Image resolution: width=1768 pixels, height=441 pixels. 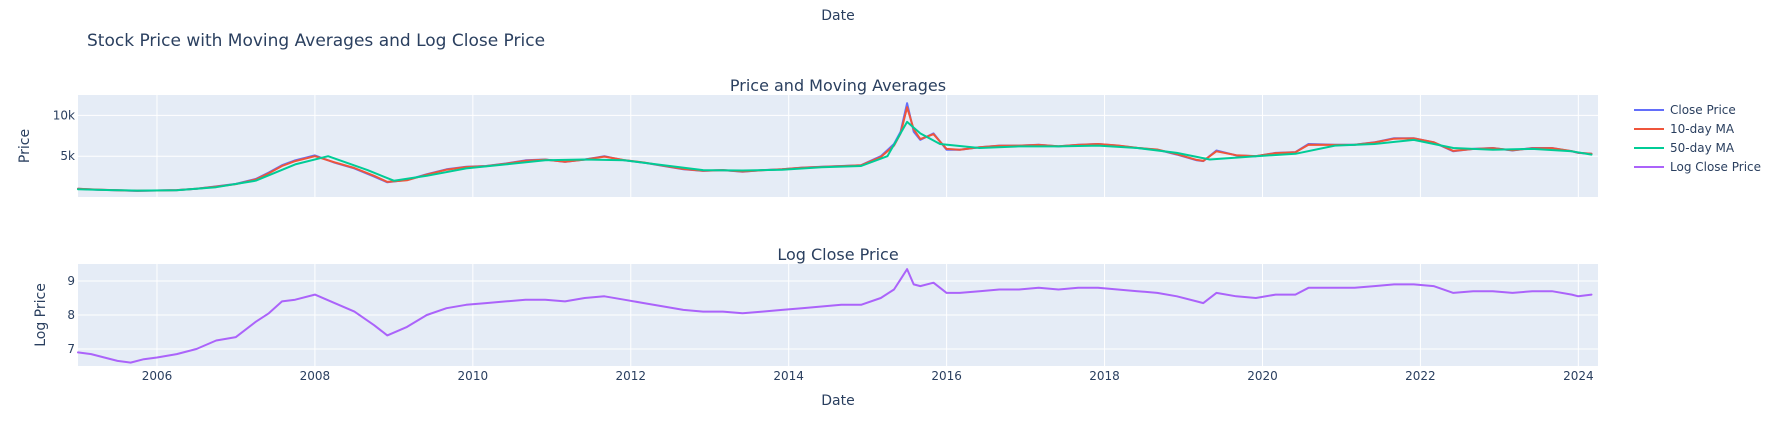 What do you see at coordinates (1262, 376) in the screenshot?
I see `x-tick-label: 2020` at bounding box center [1262, 376].